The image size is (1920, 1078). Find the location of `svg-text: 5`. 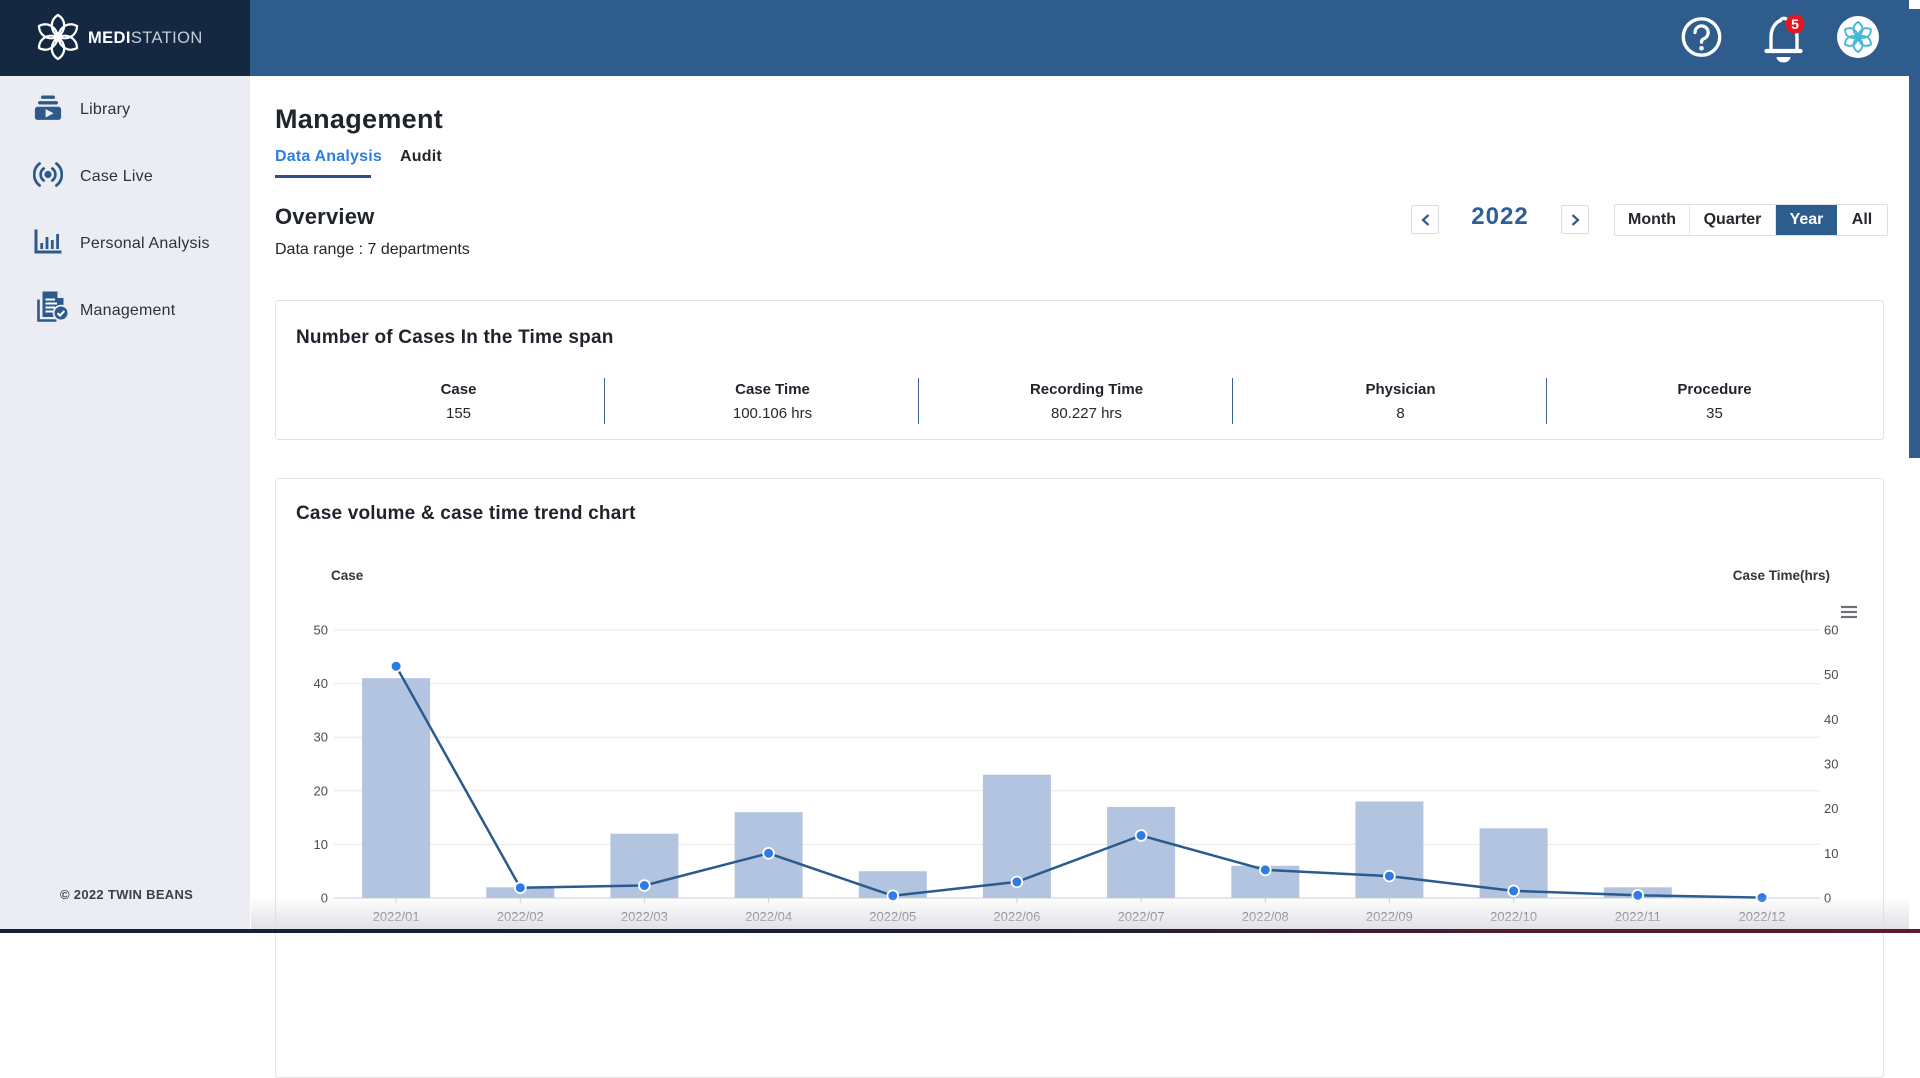

svg-text: 5 is located at coordinates (1795, 24).